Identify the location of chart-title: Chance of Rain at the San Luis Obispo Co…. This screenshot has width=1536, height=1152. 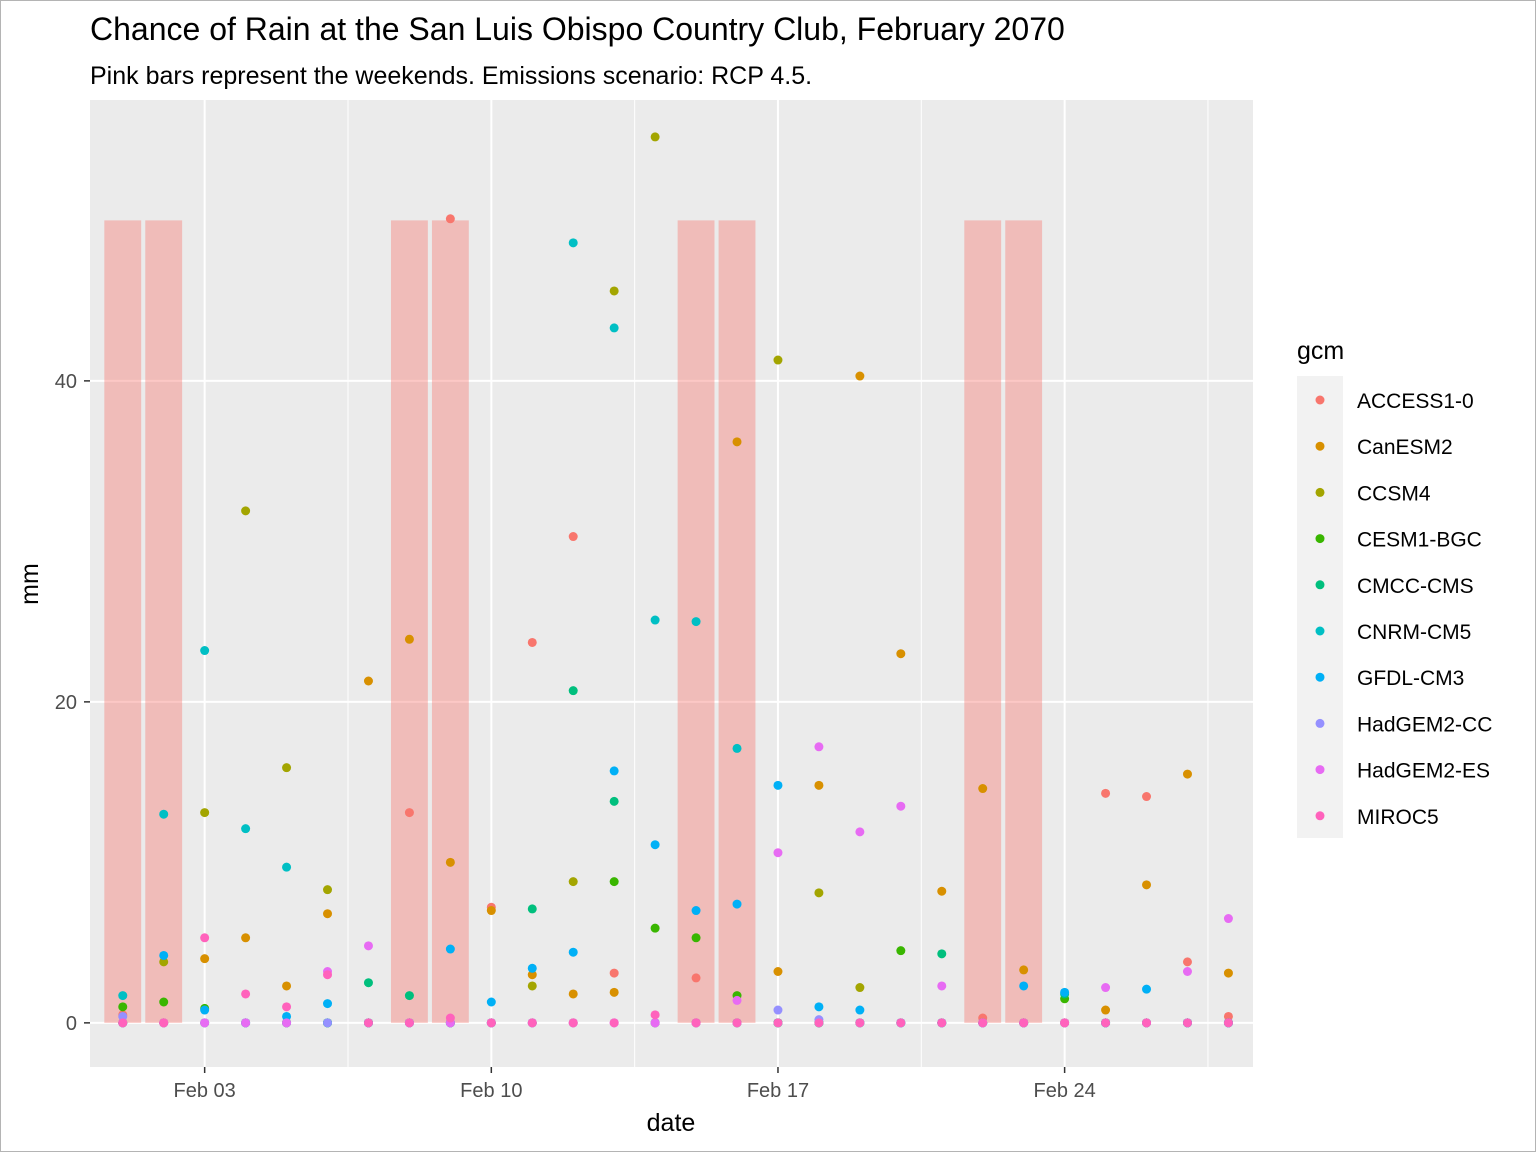
(577, 29).